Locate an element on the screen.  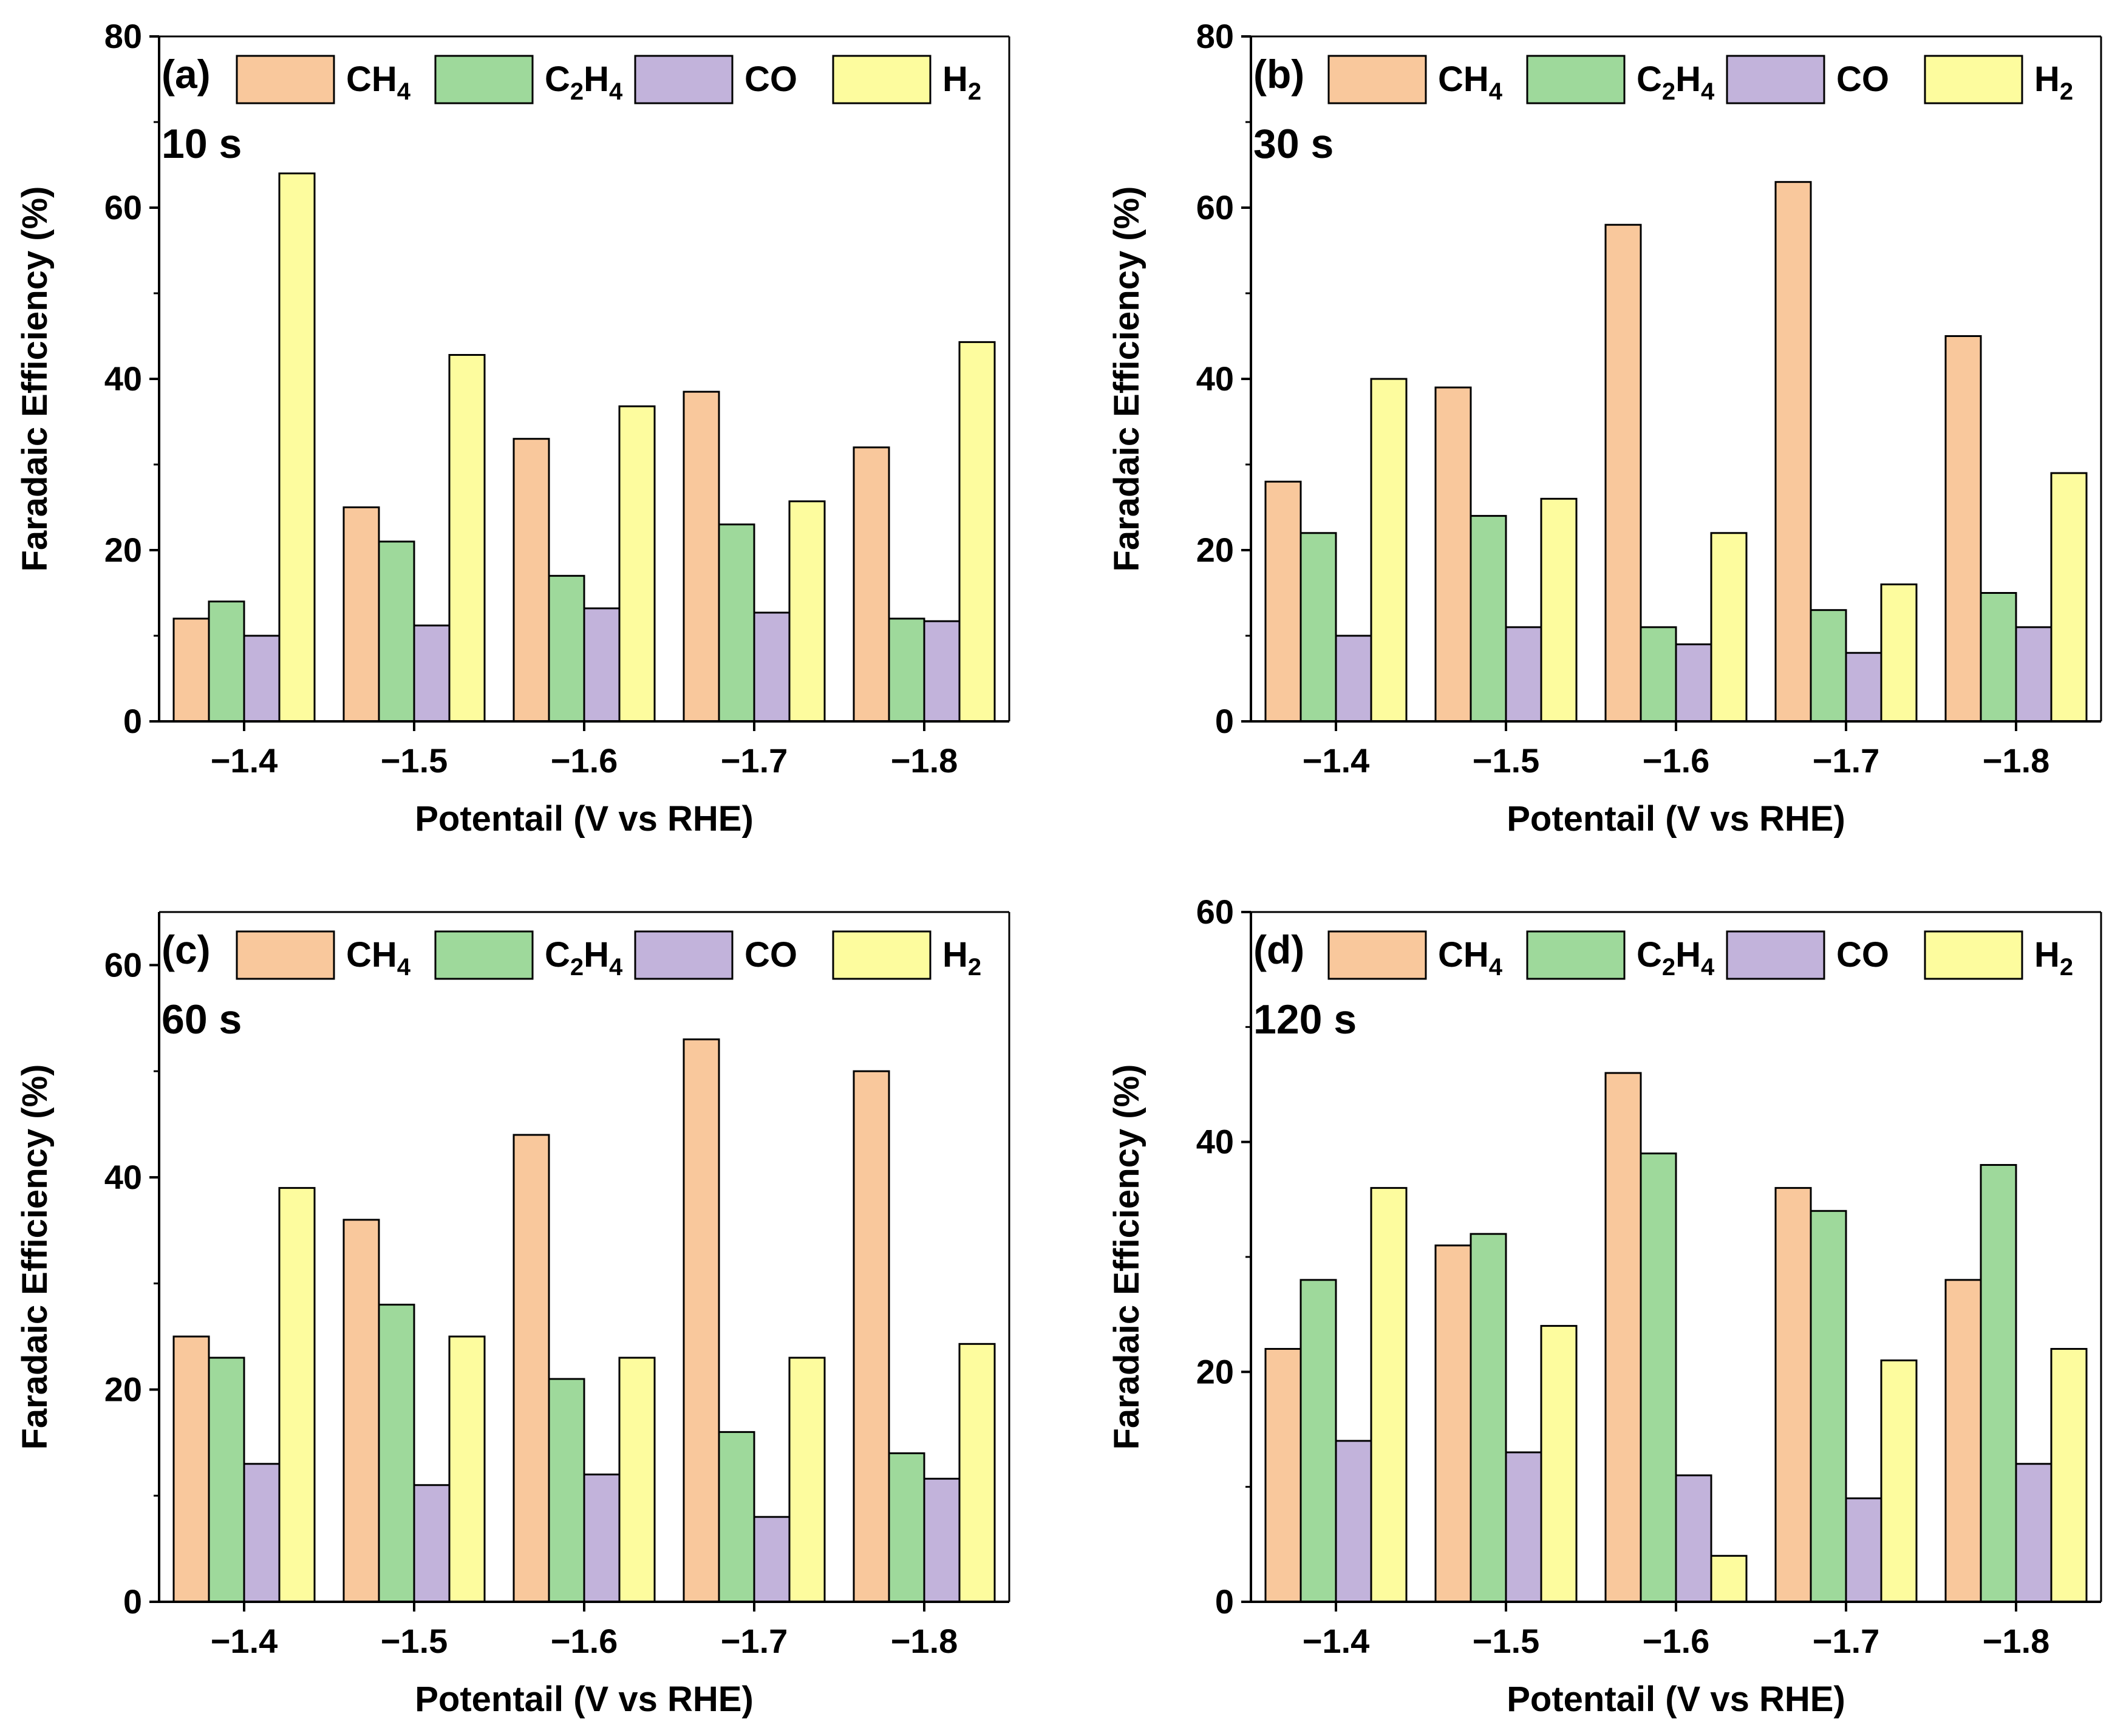
x-axis-title: Potentail (V vs RHE) is located at coordinates (584, 819).